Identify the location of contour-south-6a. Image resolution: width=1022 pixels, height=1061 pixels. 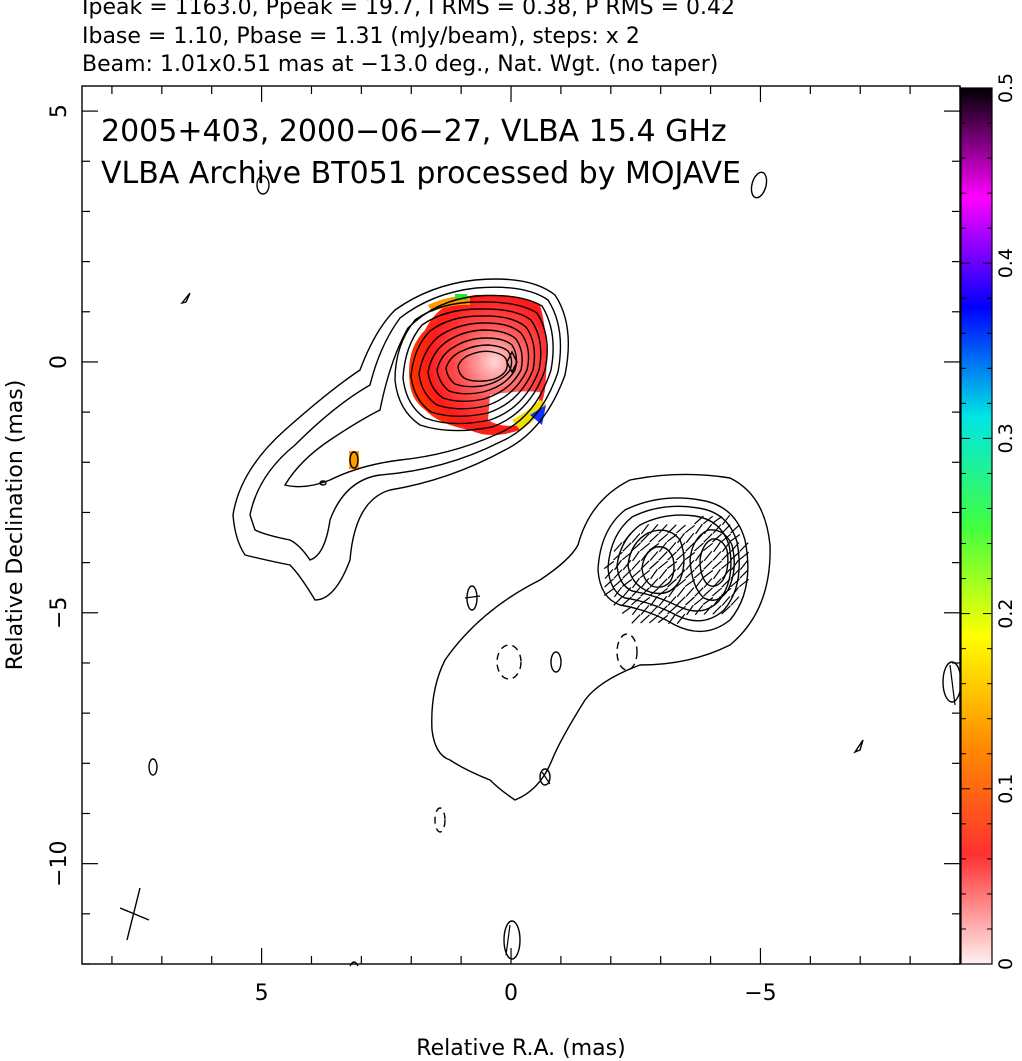
(658, 567).